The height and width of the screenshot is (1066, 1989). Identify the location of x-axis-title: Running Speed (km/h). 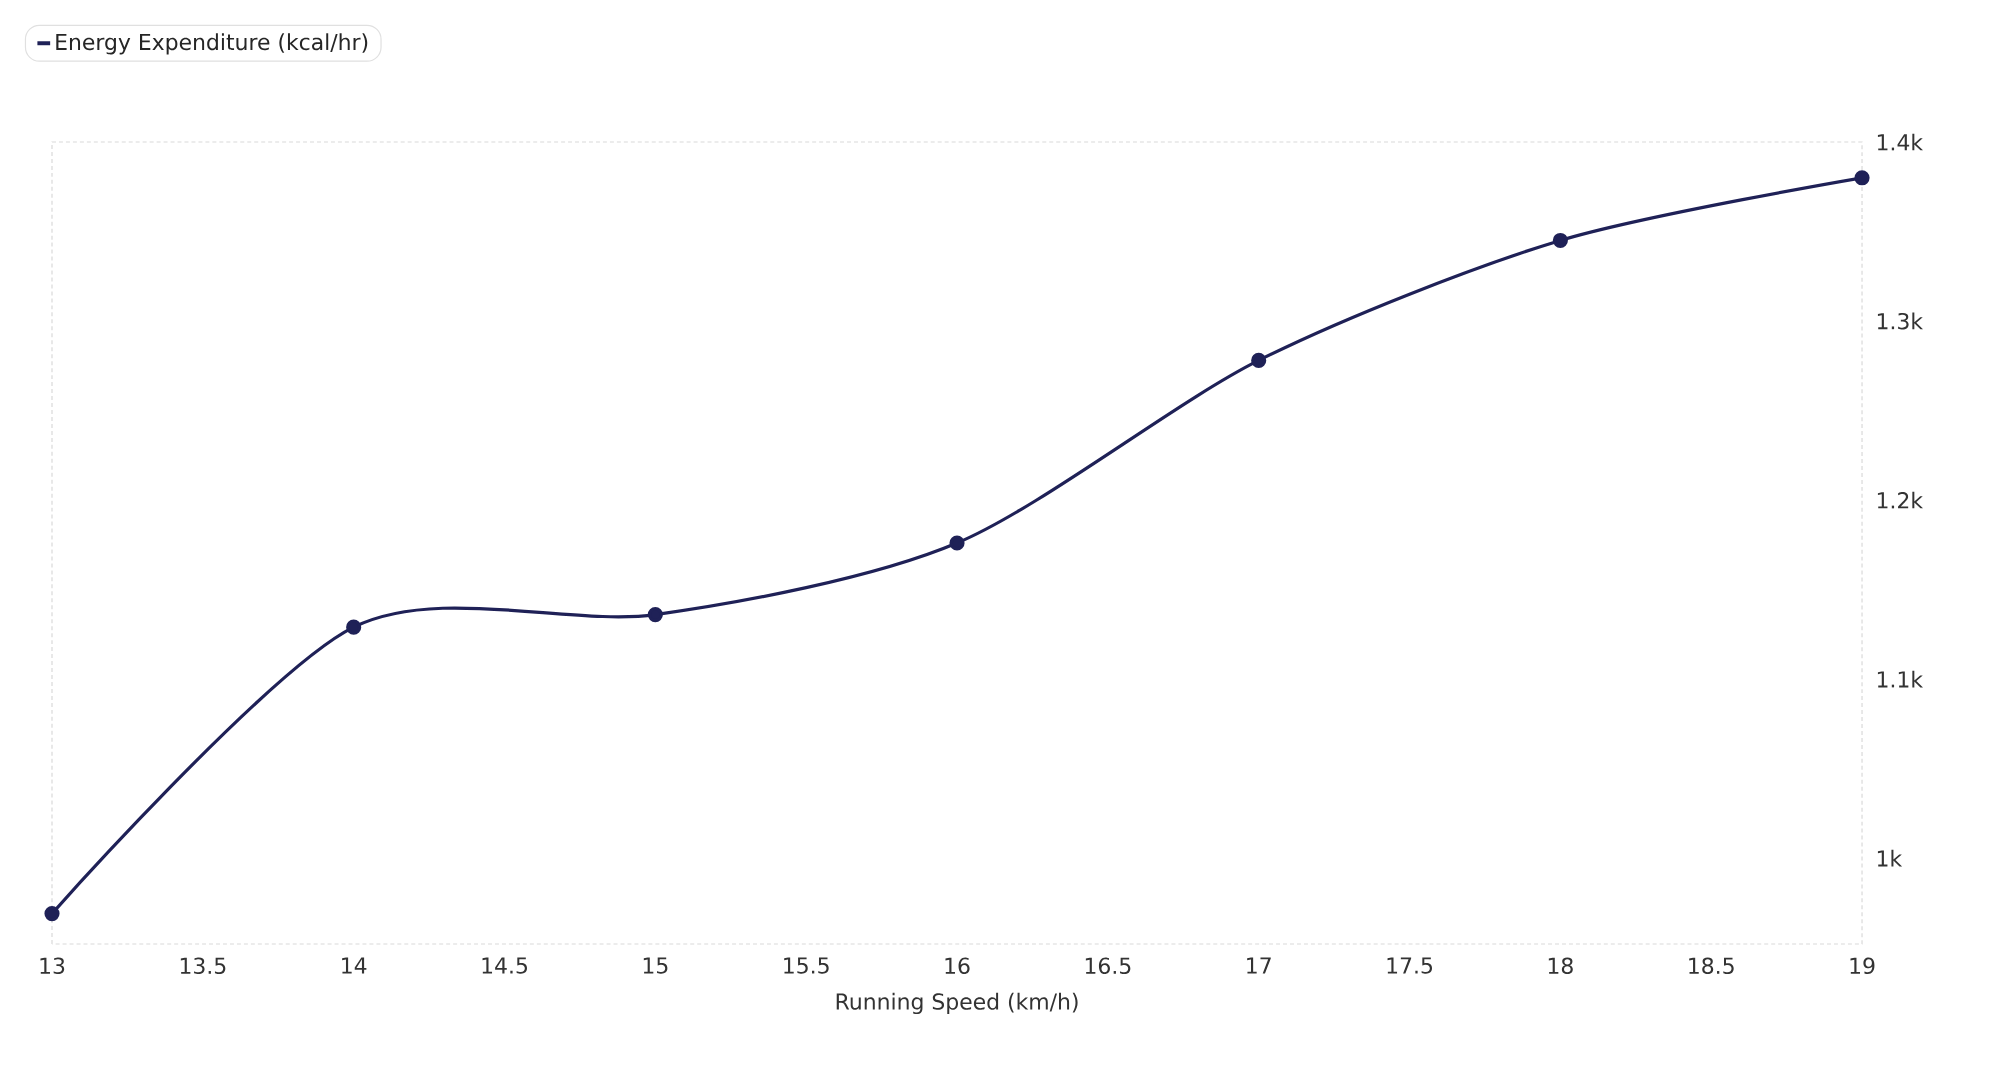
(957, 1003).